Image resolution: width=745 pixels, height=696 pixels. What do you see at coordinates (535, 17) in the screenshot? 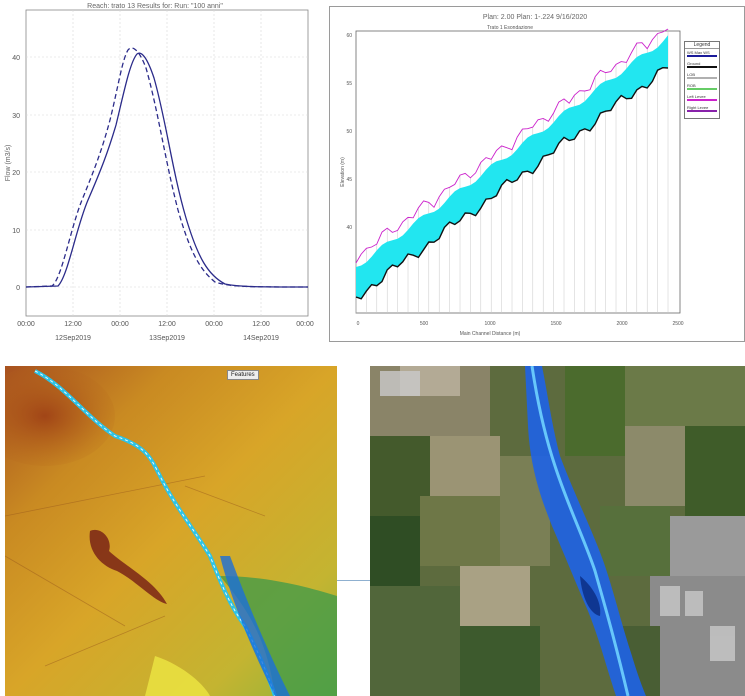
I see `profile-title: Plan: 2.00 Plan: 1-.224 9/16/2020` at bounding box center [535, 17].